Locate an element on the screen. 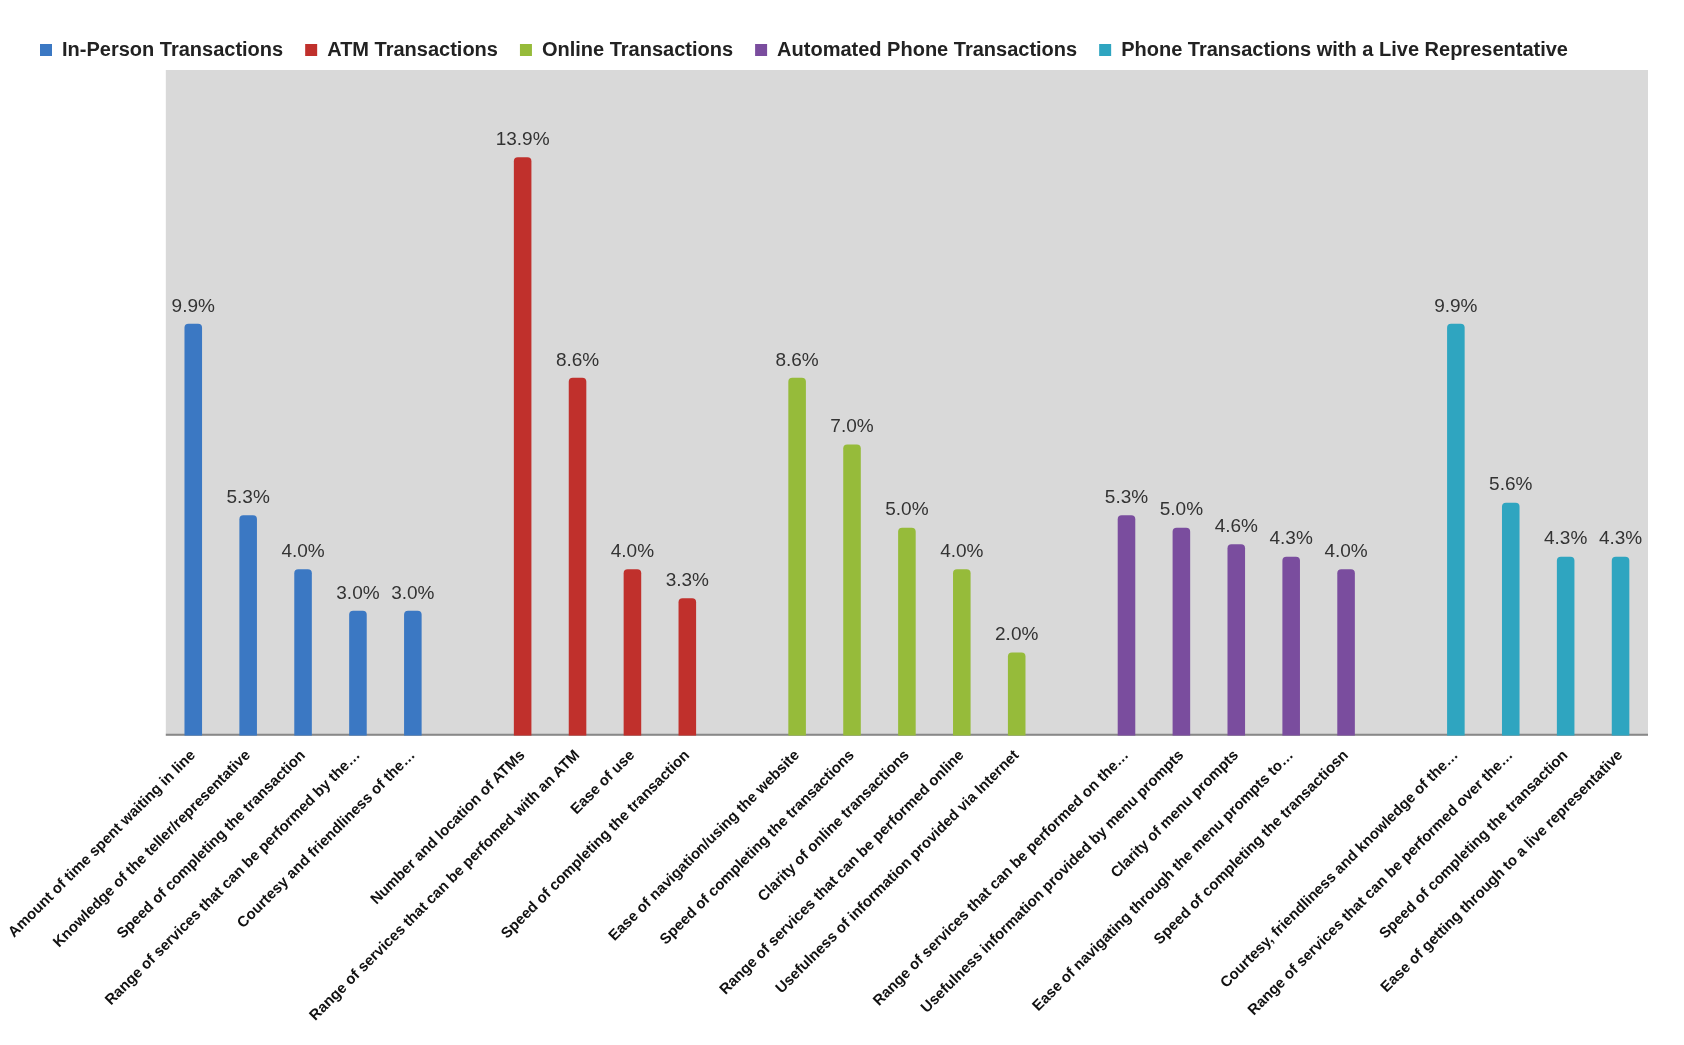 Image resolution: width=1684 pixels, height=1045 pixels. legend-label: Online Transactions is located at coordinates (637, 48).